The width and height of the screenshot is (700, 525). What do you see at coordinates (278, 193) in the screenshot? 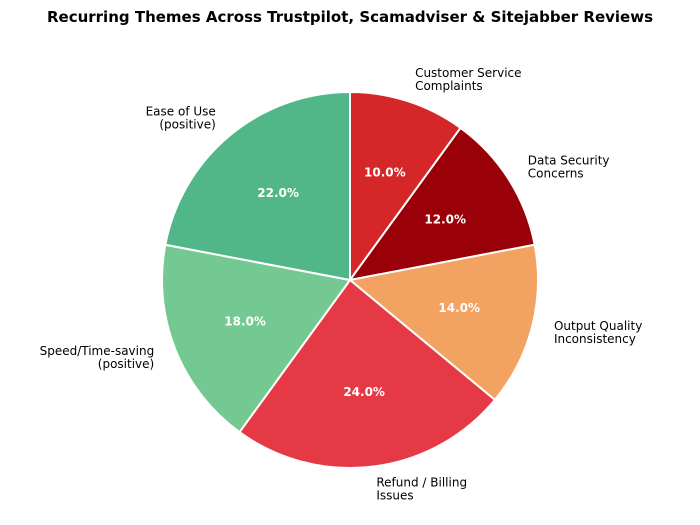
I see `slice-percentage-label: 22.0%` at bounding box center [278, 193].